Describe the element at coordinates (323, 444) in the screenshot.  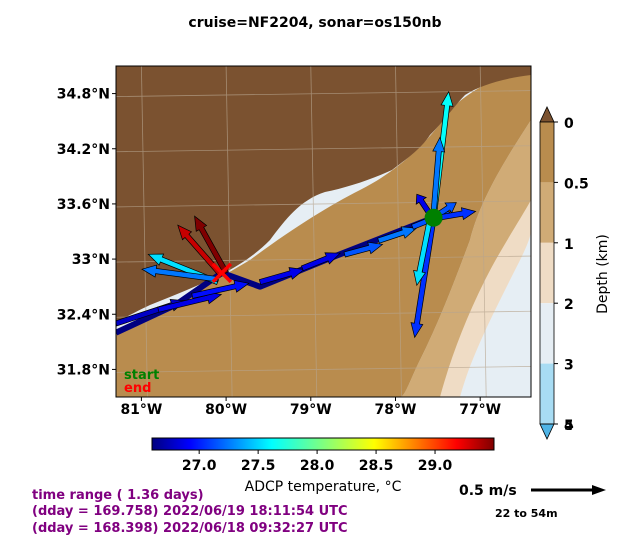
I see `temperature-colorbar` at that location.